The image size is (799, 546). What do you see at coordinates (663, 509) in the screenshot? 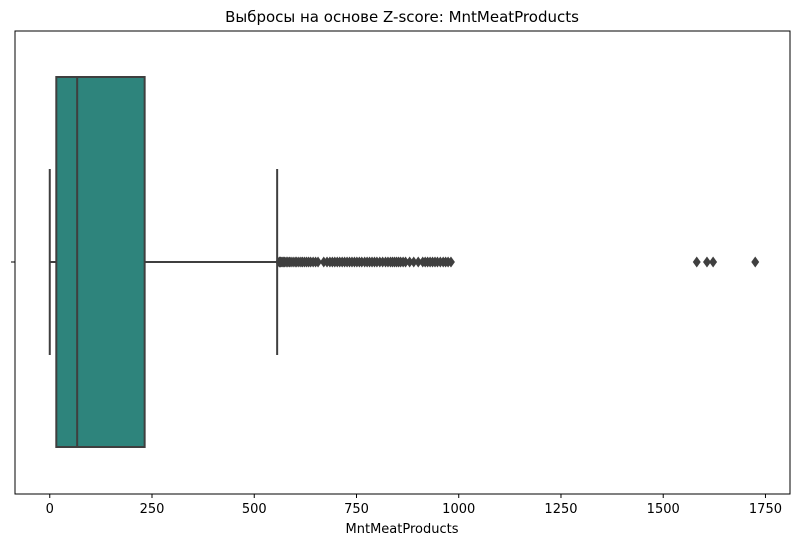
I see `x-tick-label: 1500` at bounding box center [663, 509].